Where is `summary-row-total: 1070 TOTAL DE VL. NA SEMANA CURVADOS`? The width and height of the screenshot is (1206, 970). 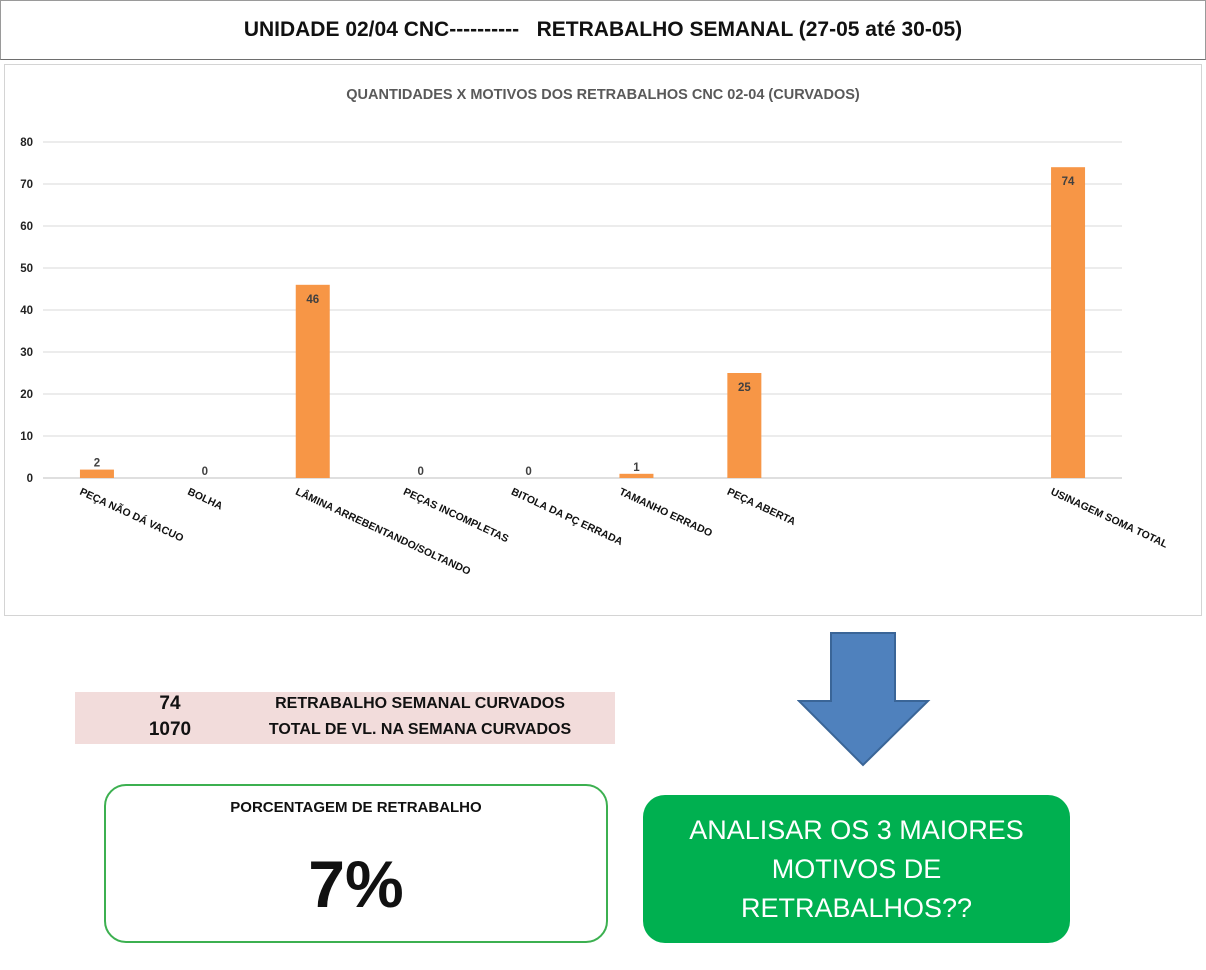
summary-row-total: 1070 TOTAL DE VL. NA SEMANA CURVADOS is located at coordinates (345, 731).